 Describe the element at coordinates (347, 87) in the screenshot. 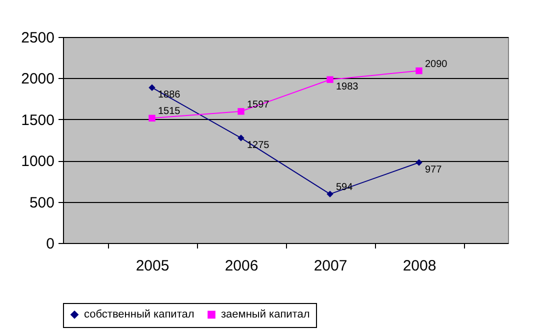

I see `data-label: 1983` at that location.